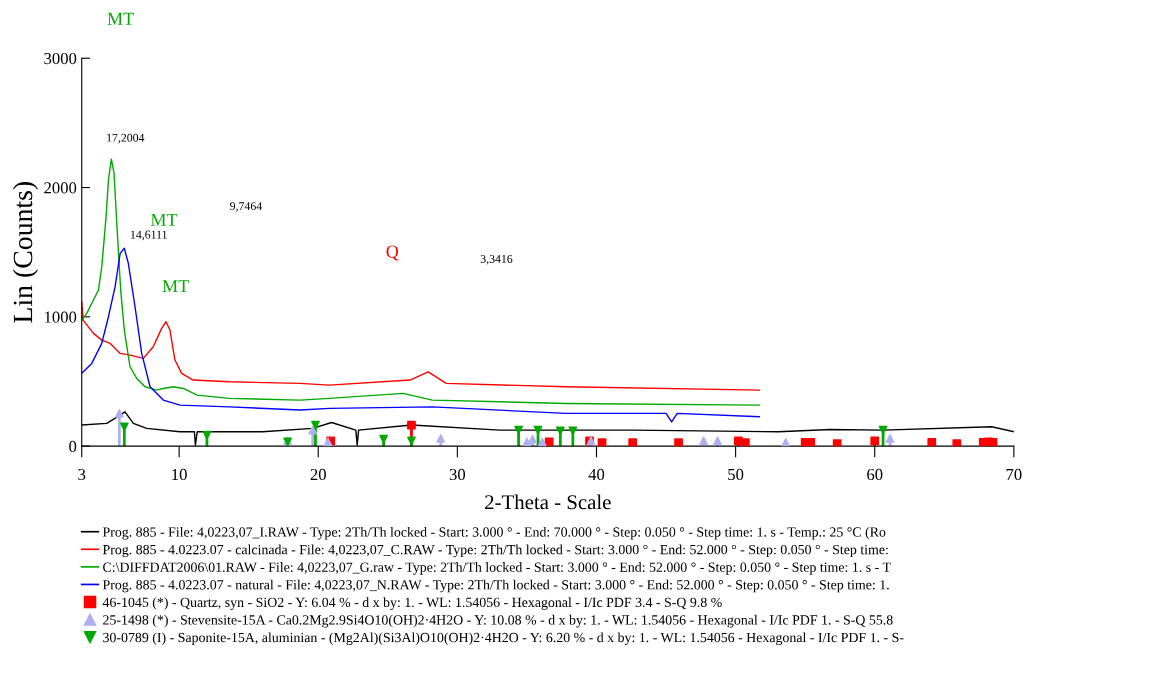  Describe the element at coordinates (736, 474) in the screenshot. I see `x-tick-label: 50` at that location.